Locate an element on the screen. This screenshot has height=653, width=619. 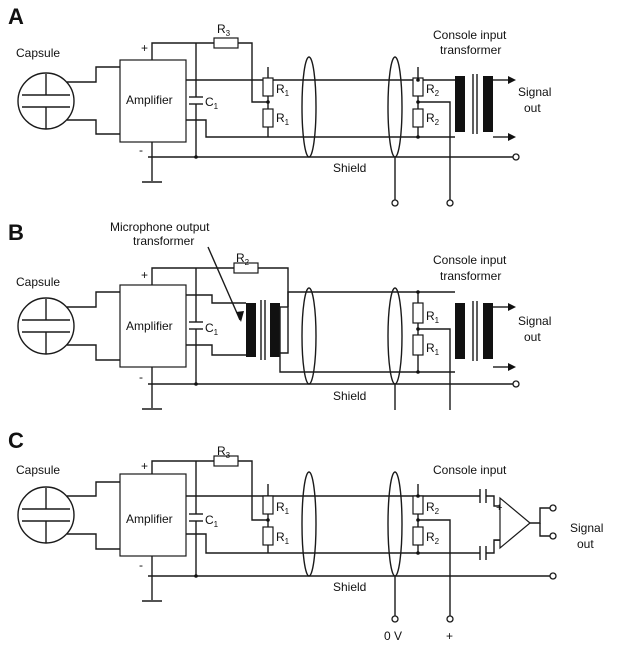
panel-b-r2-resistor is located at coordinates (246, 268).